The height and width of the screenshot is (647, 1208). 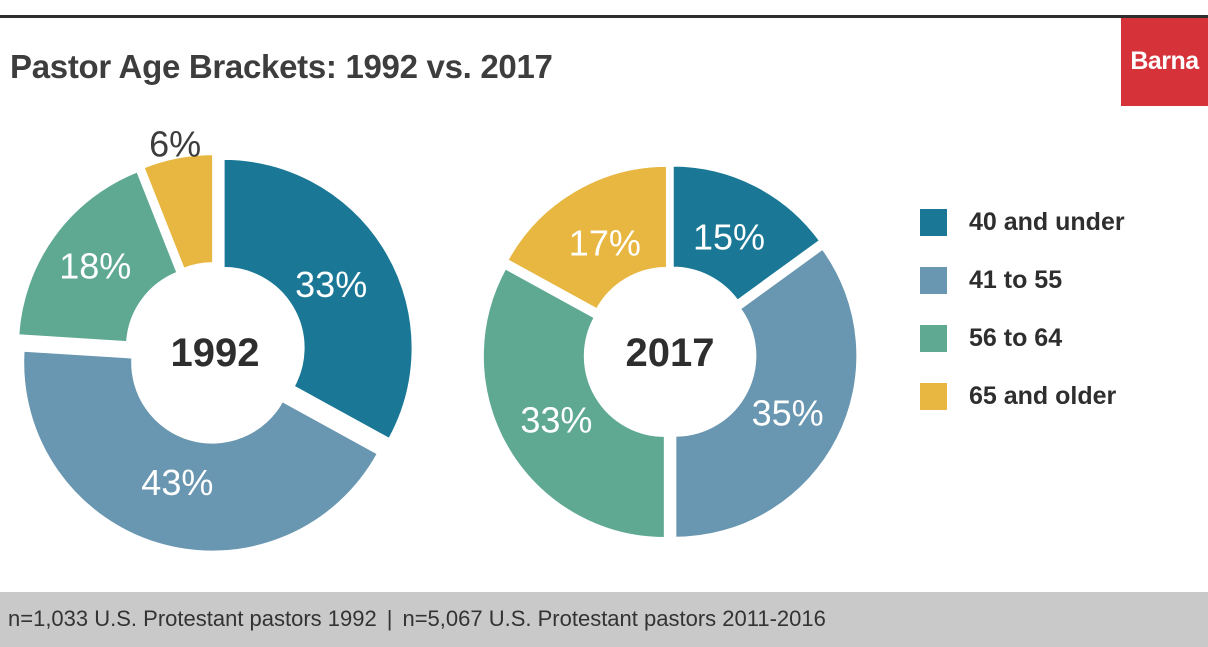 What do you see at coordinates (177, 482) in the screenshot?
I see `slice-label-1992-2: 43%` at bounding box center [177, 482].